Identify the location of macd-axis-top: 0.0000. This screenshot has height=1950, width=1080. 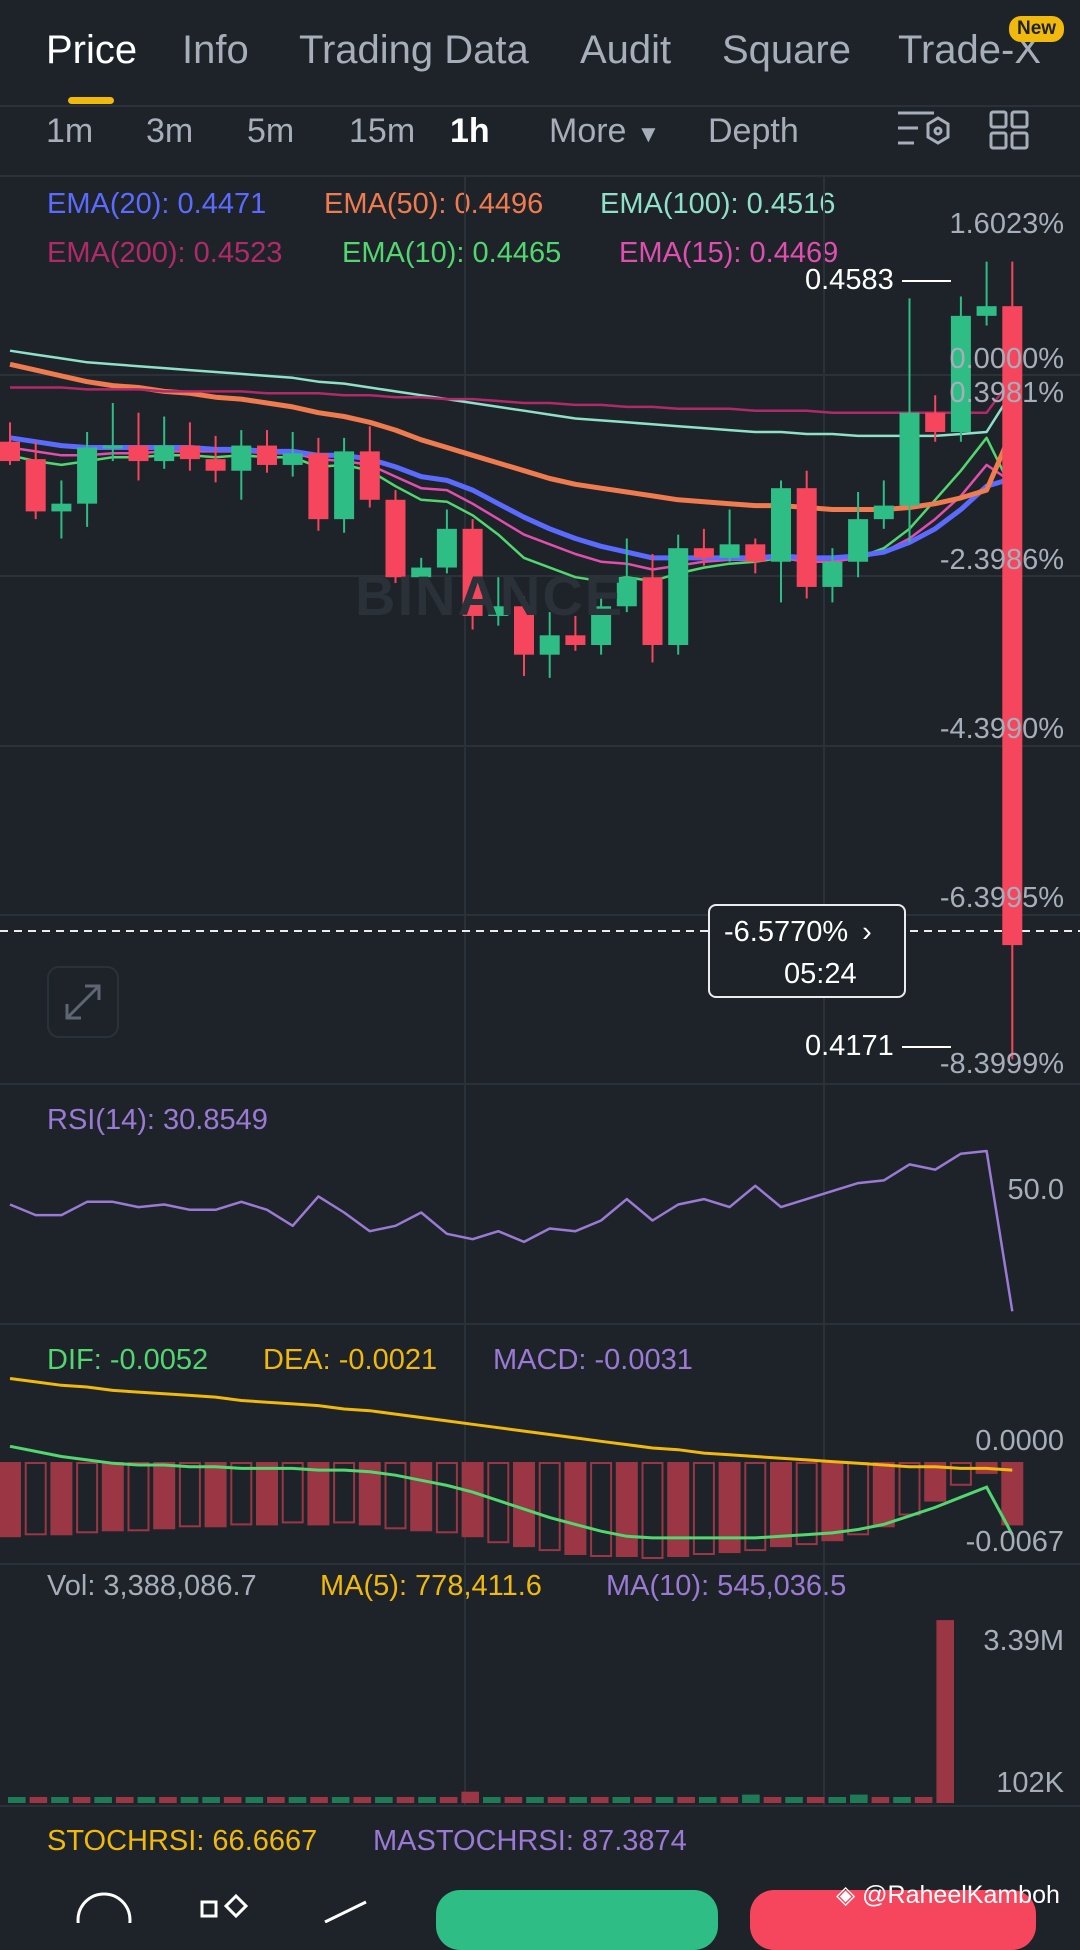
(1019, 1441).